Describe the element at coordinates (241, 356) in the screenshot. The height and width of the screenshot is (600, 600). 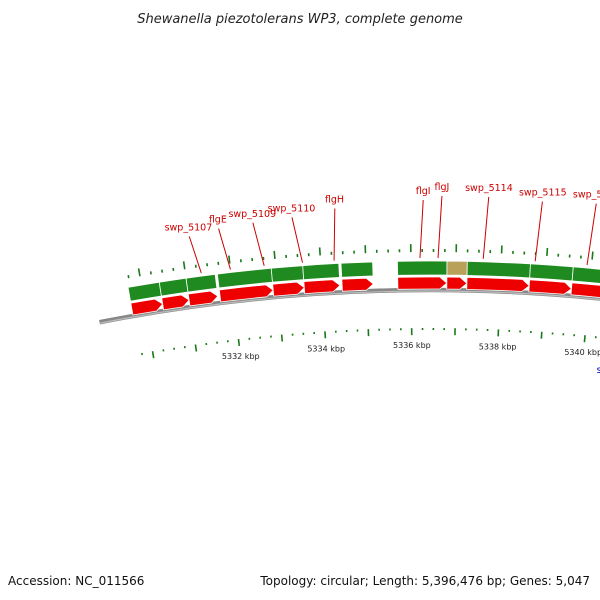
I see `tick-label: 5332 kbp` at that location.